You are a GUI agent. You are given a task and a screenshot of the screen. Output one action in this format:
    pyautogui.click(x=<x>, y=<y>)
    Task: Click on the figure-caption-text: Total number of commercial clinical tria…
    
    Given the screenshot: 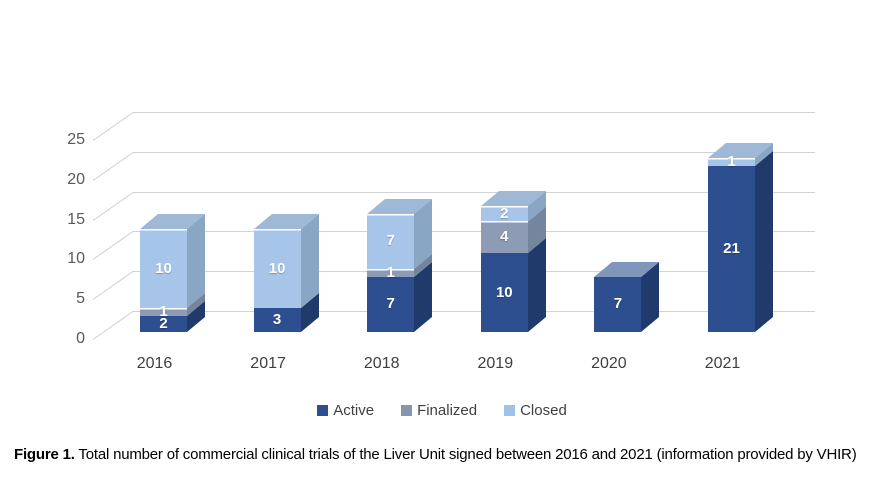 What is the action you would take?
    pyautogui.click(x=465, y=454)
    